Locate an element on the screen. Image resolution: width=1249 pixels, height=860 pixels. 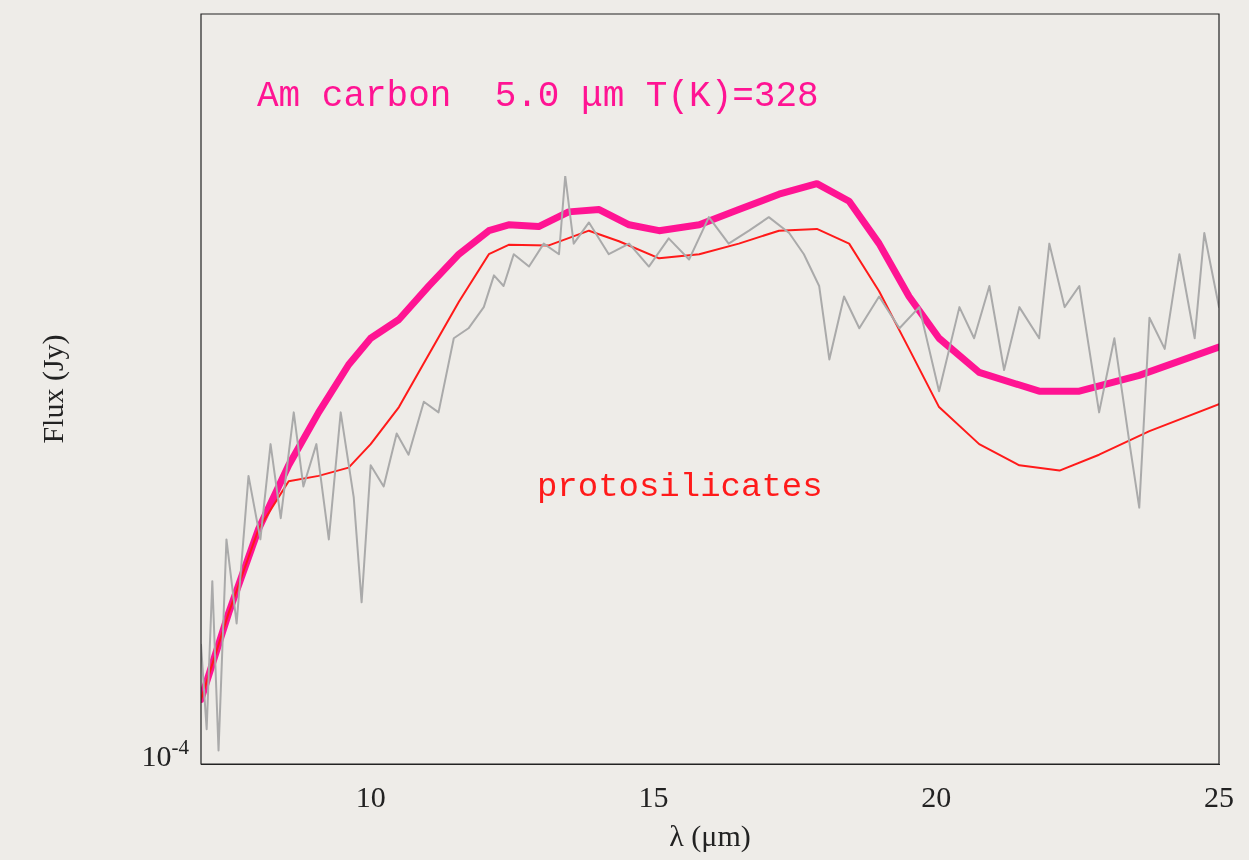
text: protosilicates is located at coordinates (679, 486).